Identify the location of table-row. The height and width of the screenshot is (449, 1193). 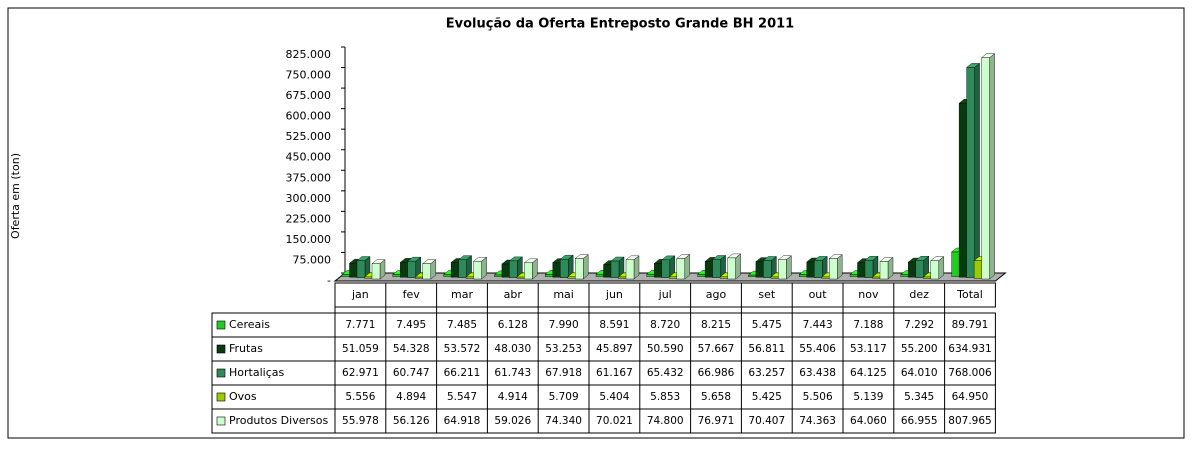
(603, 421).